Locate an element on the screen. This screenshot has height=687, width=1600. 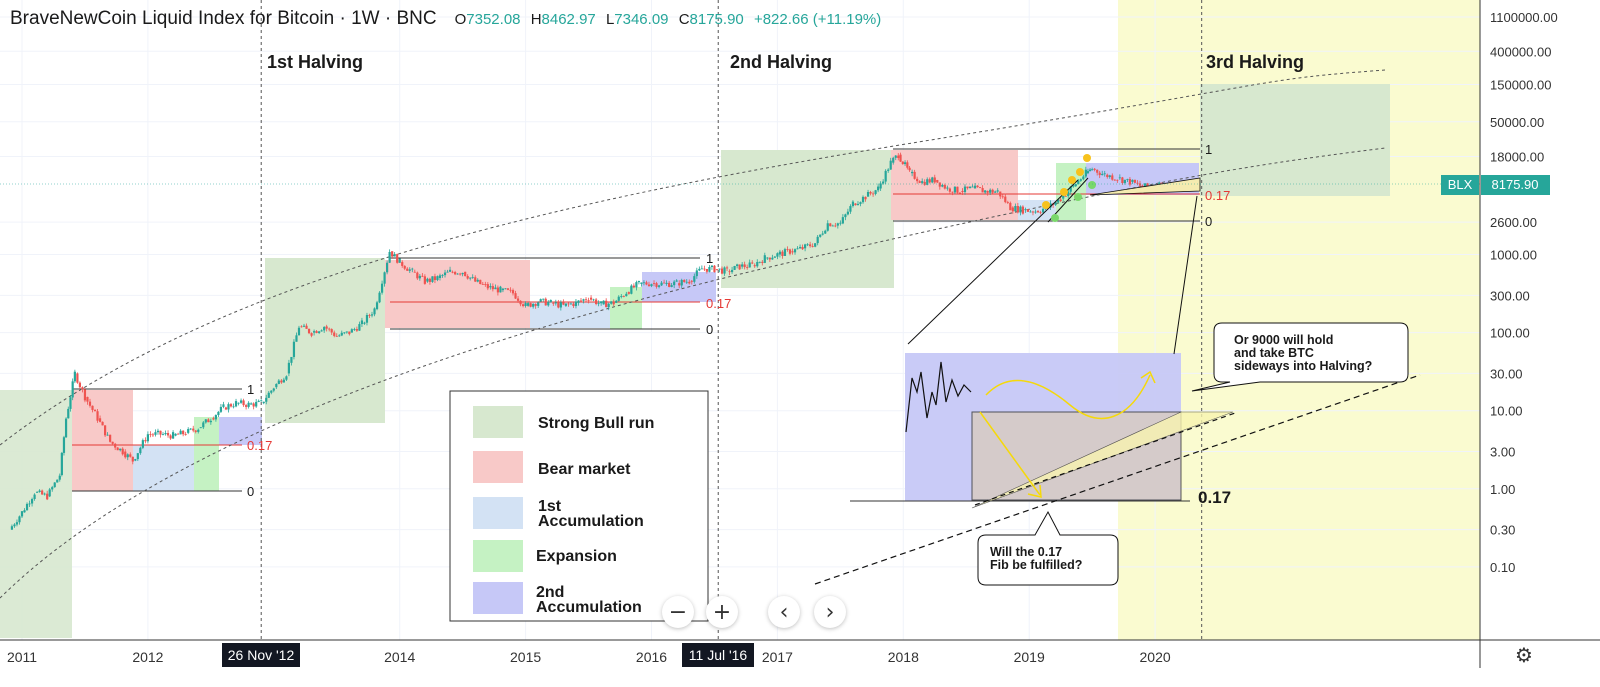
halving-3-label: 3rd Halving is located at coordinates (1255, 62).